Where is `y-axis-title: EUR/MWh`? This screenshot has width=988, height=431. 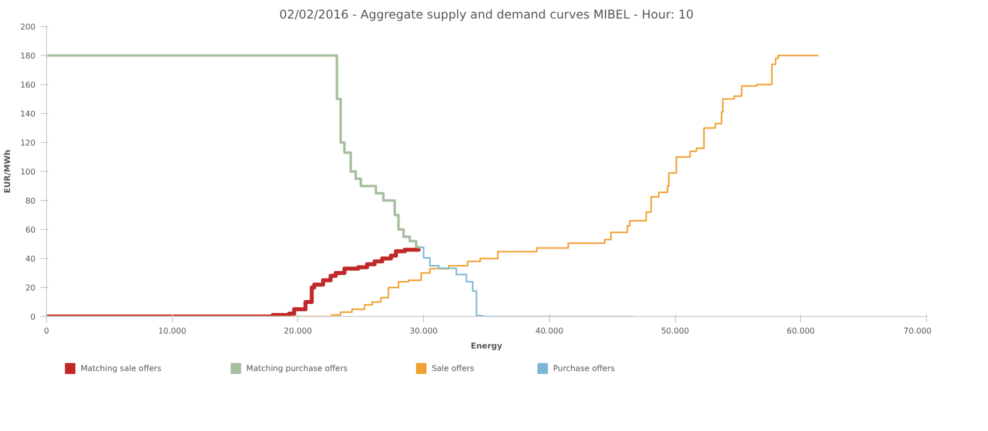
y-axis-title: EUR/MWh is located at coordinates (7, 171).